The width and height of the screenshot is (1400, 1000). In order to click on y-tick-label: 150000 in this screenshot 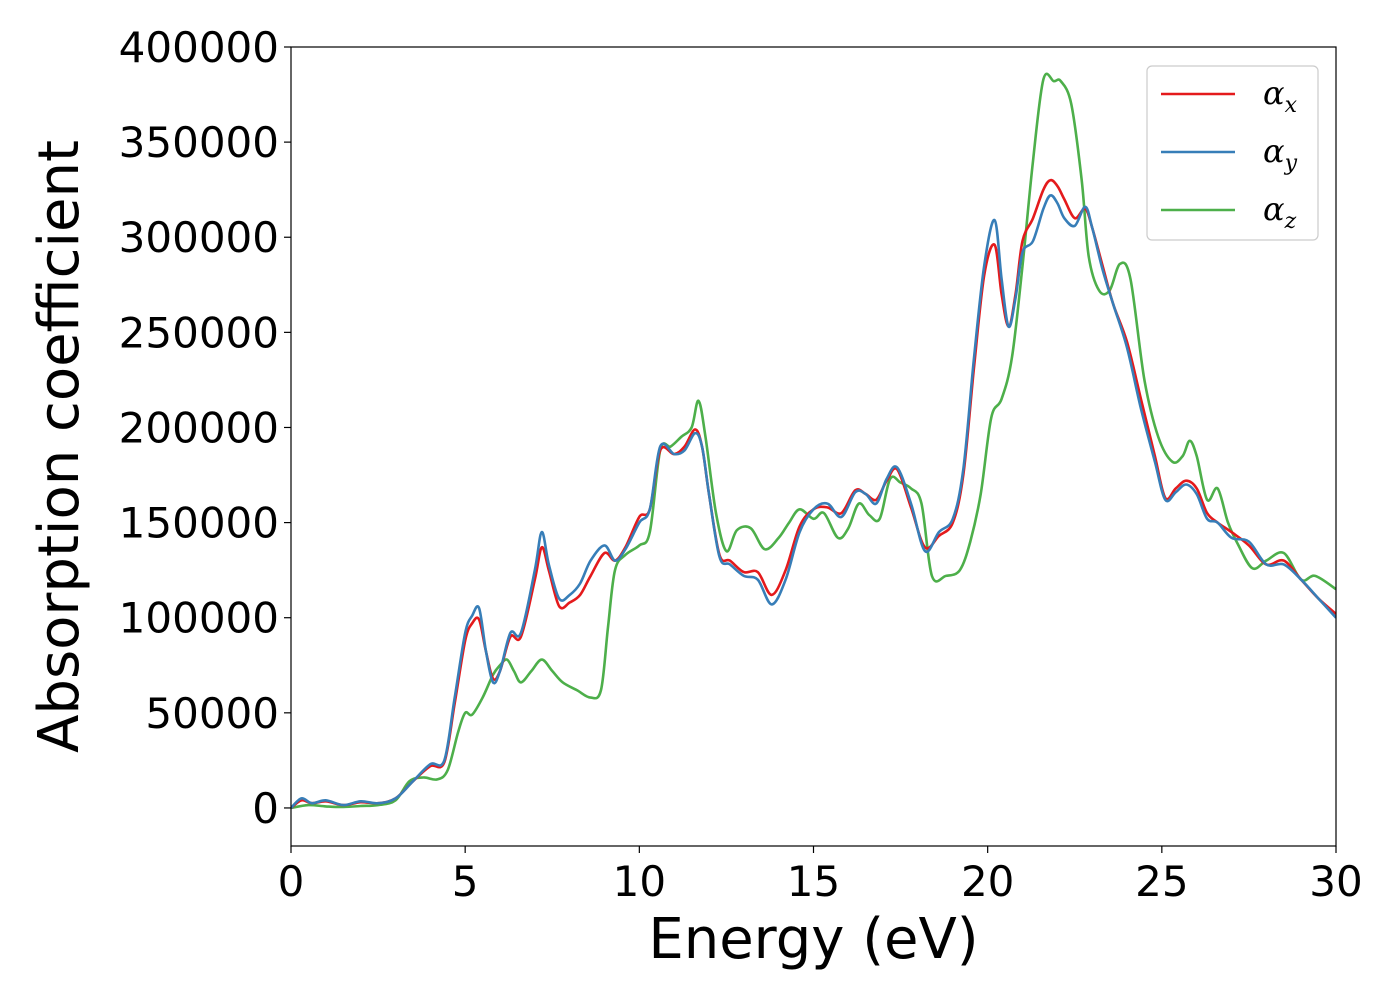, I will do `click(199, 523)`.